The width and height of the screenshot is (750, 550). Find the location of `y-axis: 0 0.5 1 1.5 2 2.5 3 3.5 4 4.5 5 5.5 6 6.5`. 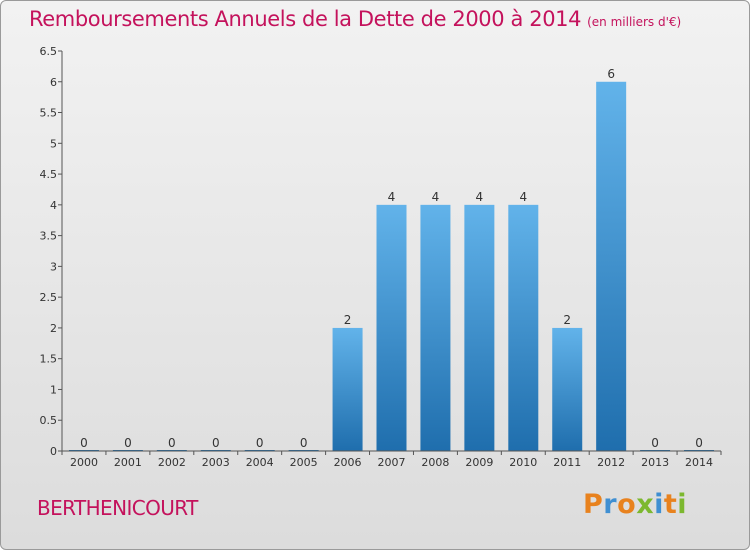

y-axis: 0 0.5 1 1.5 2 2.5 3 3.5 4 4.5 5 5.5 6 6.5 is located at coordinates (51, 251).